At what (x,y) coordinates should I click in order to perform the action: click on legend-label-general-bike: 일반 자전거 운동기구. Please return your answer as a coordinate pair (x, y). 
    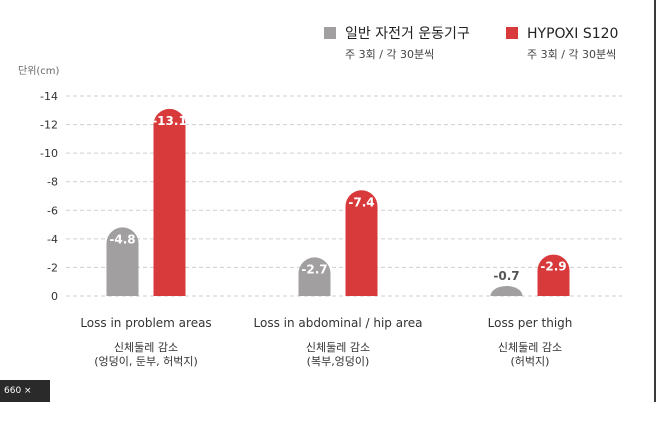
    Looking at the image, I should click on (407, 34).